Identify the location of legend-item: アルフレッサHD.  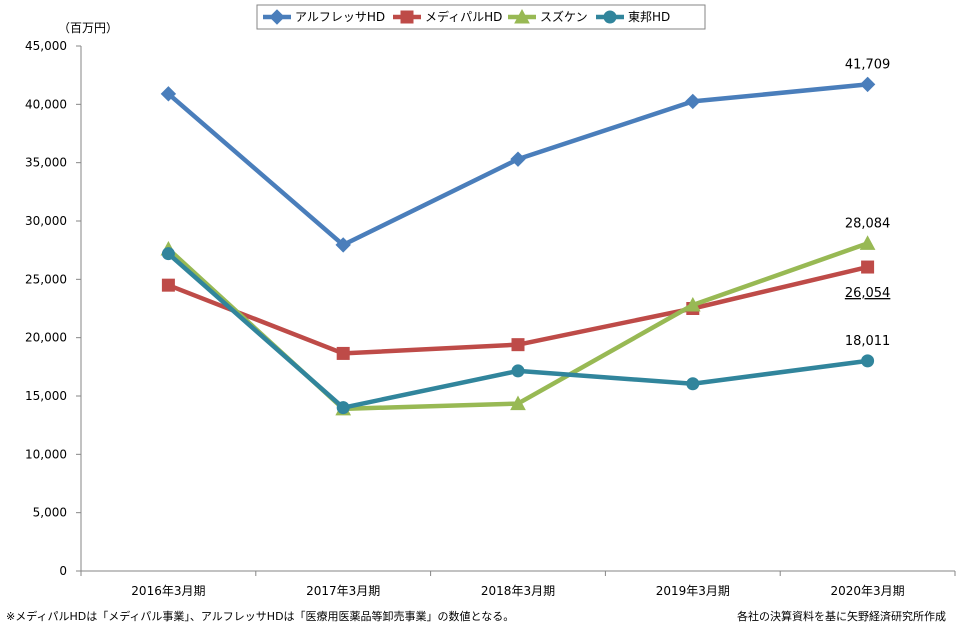
(324, 17).